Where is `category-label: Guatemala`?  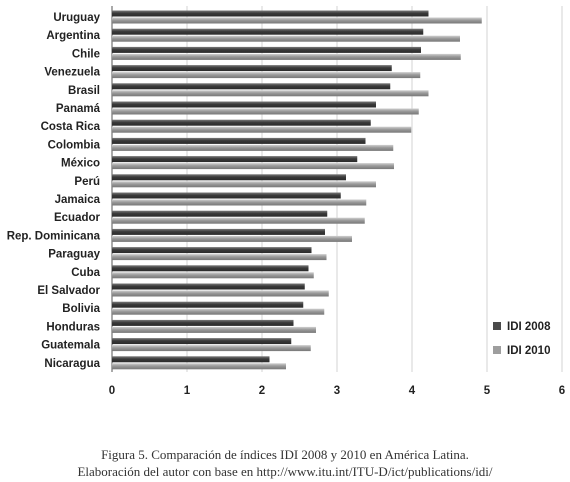 category-label: Guatemala is located at coordinates (70, 346).